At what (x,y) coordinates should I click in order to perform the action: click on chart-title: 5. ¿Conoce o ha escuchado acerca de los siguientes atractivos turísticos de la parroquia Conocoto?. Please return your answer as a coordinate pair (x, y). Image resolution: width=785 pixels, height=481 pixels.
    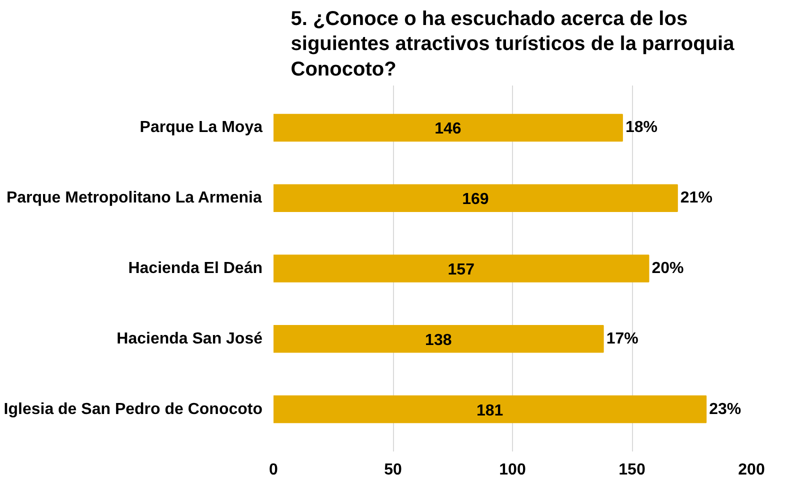
    Looking at the image, I should click on (513, 44).